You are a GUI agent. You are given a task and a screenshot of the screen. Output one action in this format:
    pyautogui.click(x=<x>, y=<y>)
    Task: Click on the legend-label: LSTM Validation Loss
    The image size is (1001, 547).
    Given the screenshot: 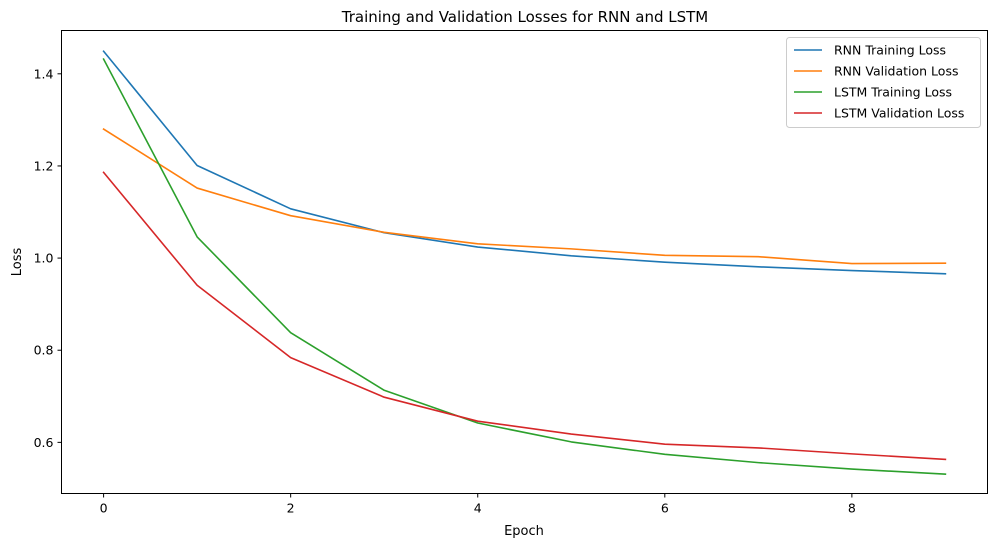 What is the action you would take?
    pyautogui.click(x=899, y=113)
    